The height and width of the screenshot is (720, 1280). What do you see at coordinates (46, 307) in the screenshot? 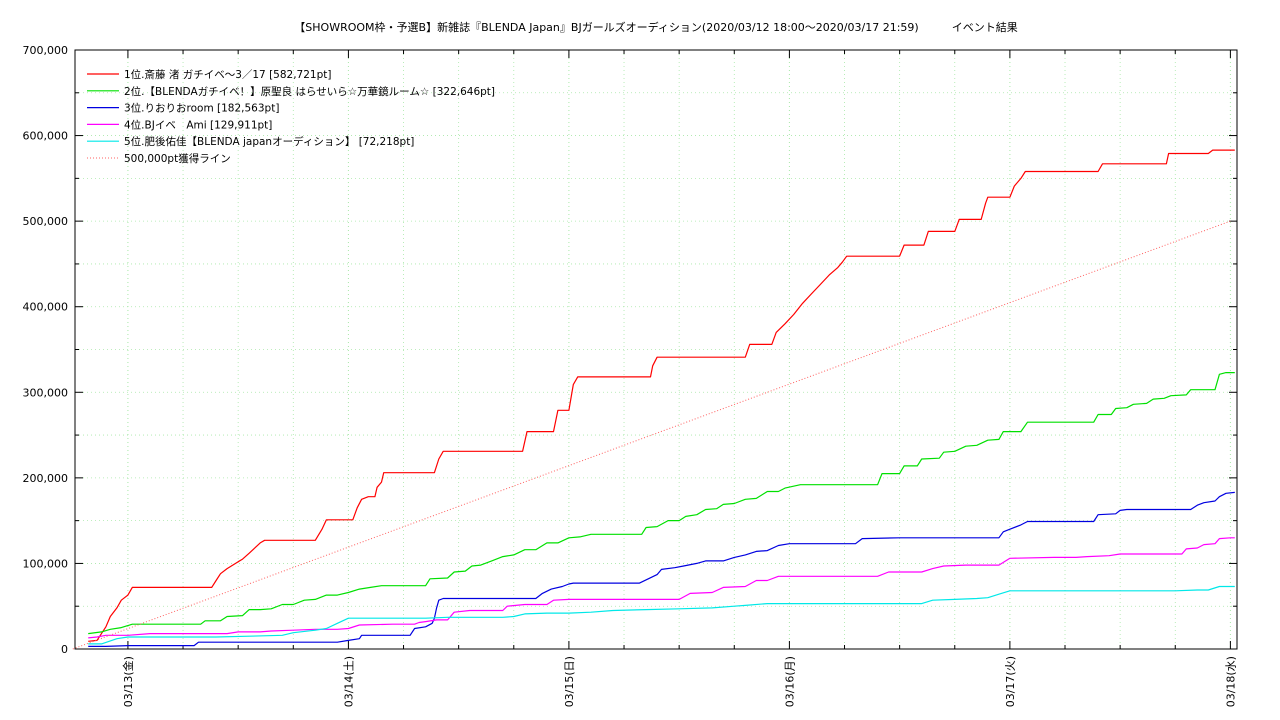
I see `y-tick-label: 400,000` at bounding box center [46, 307].